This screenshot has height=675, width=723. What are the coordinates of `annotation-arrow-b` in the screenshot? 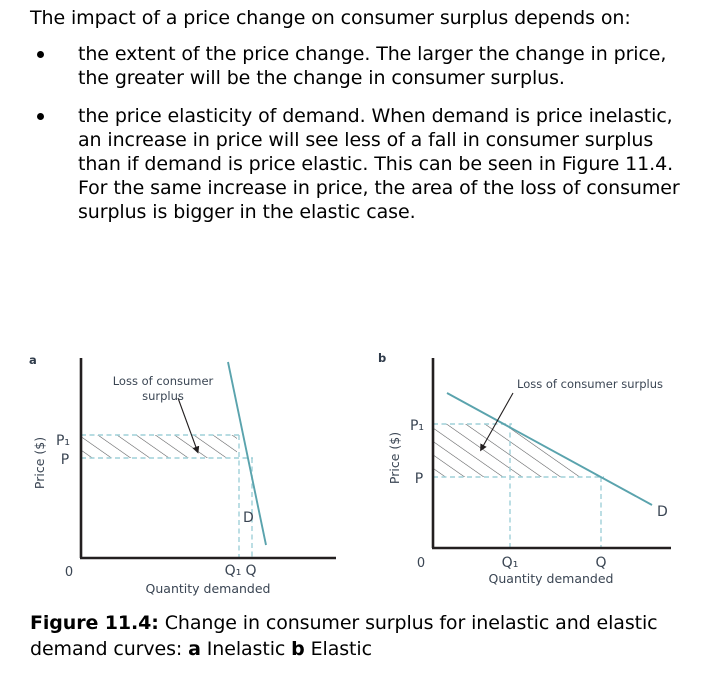 It's located at (497, 422).